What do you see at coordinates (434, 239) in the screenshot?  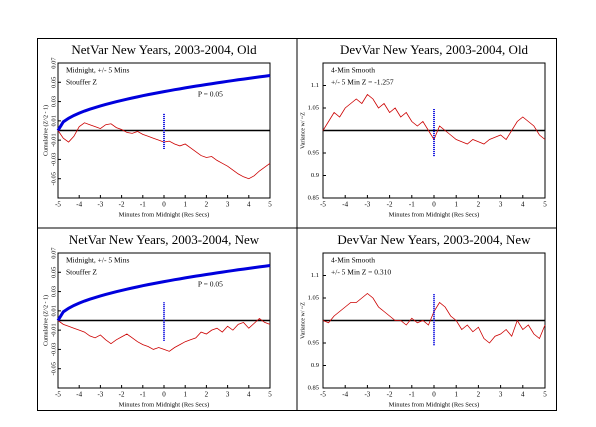 I see `chart-title: DevVar New Years, 2003-2004, New` at bounding box center [434, 239].